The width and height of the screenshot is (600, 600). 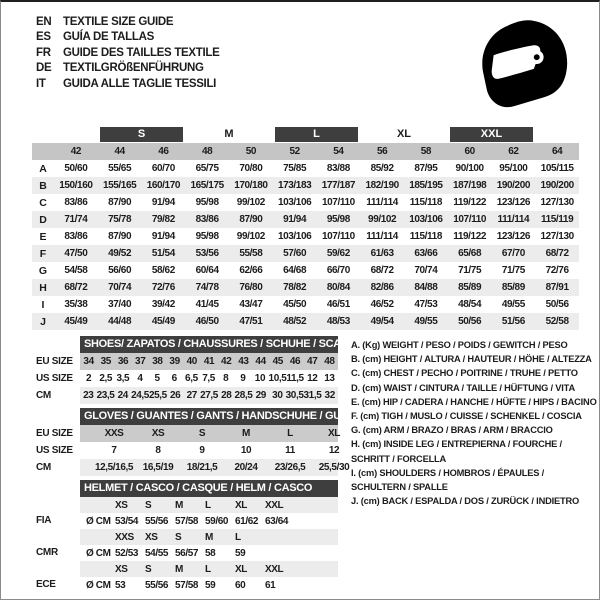 What do you see at coordinates (120, 236) in the screenshot?
I see `value-cell: 87/90` at bounding box center [120, 236].